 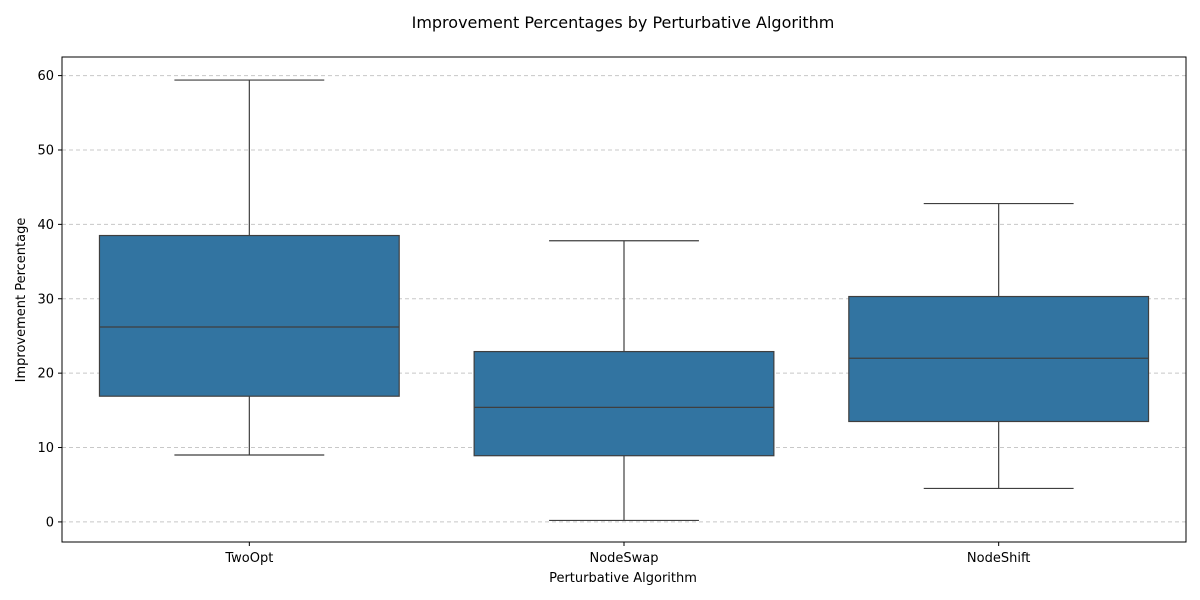 I want to click on x-tick-label: TwoOpt, so click(x=248, y=558).